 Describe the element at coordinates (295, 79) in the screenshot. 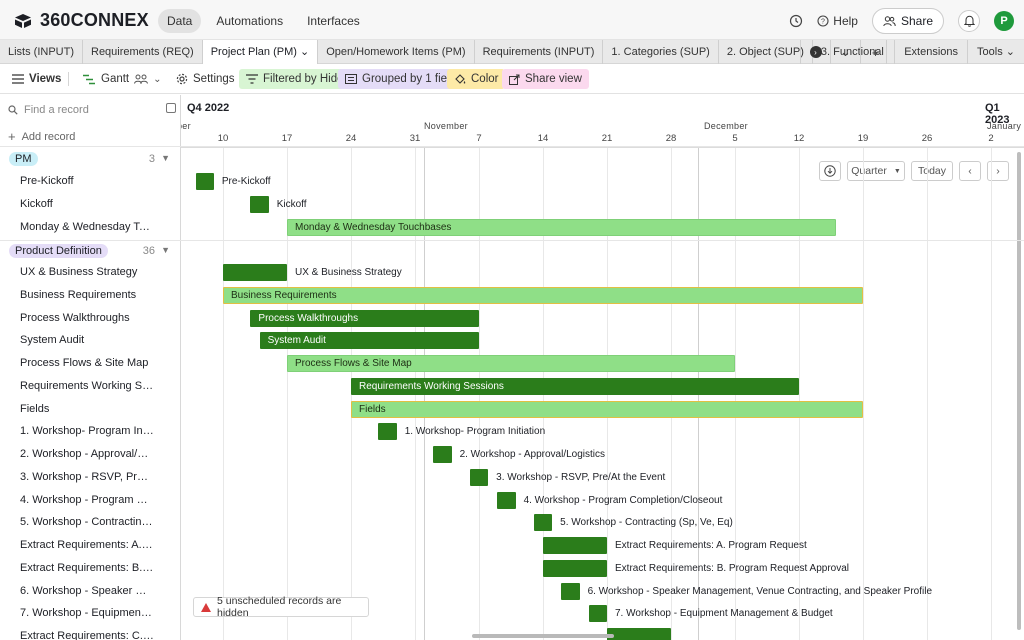

I see `filter-button: Filtered by Hide` at that location.